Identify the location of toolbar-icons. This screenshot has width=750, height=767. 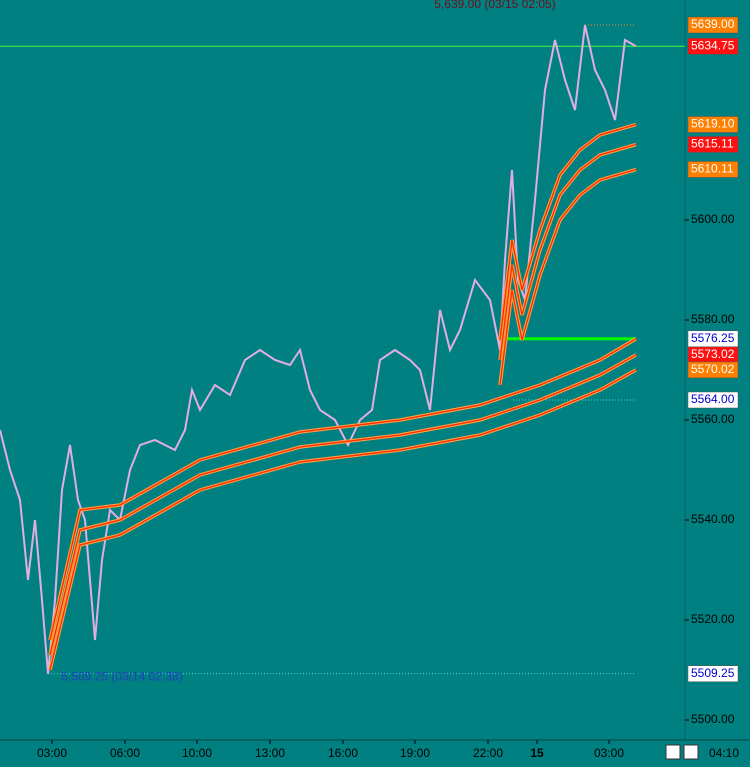
(682, 752).